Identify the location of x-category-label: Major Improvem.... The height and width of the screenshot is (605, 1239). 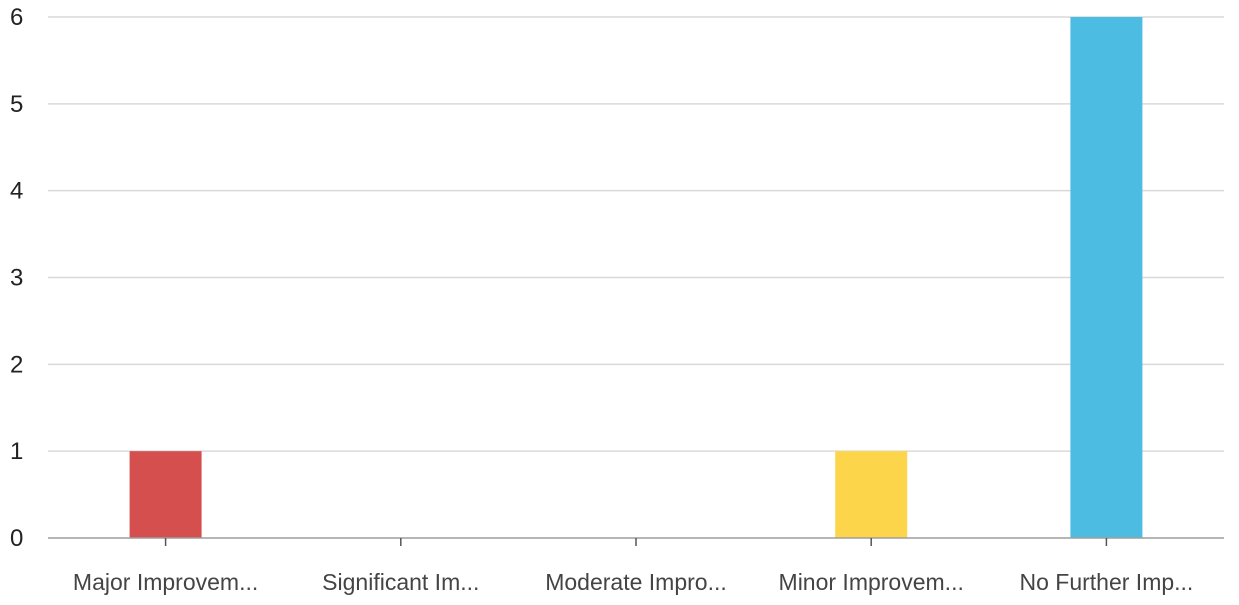
(165, 582).